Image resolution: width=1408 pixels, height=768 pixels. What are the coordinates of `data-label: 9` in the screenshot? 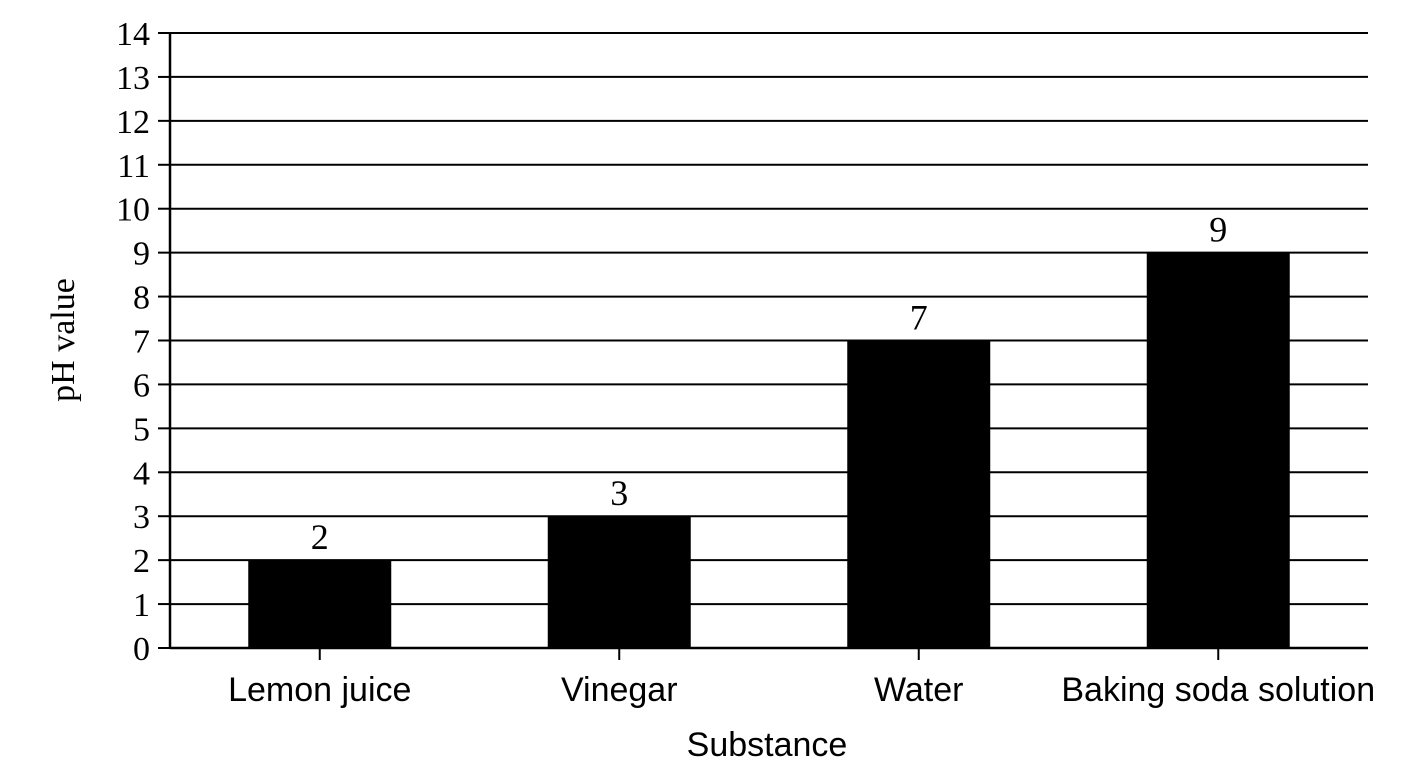 It's located at (1218, 230).